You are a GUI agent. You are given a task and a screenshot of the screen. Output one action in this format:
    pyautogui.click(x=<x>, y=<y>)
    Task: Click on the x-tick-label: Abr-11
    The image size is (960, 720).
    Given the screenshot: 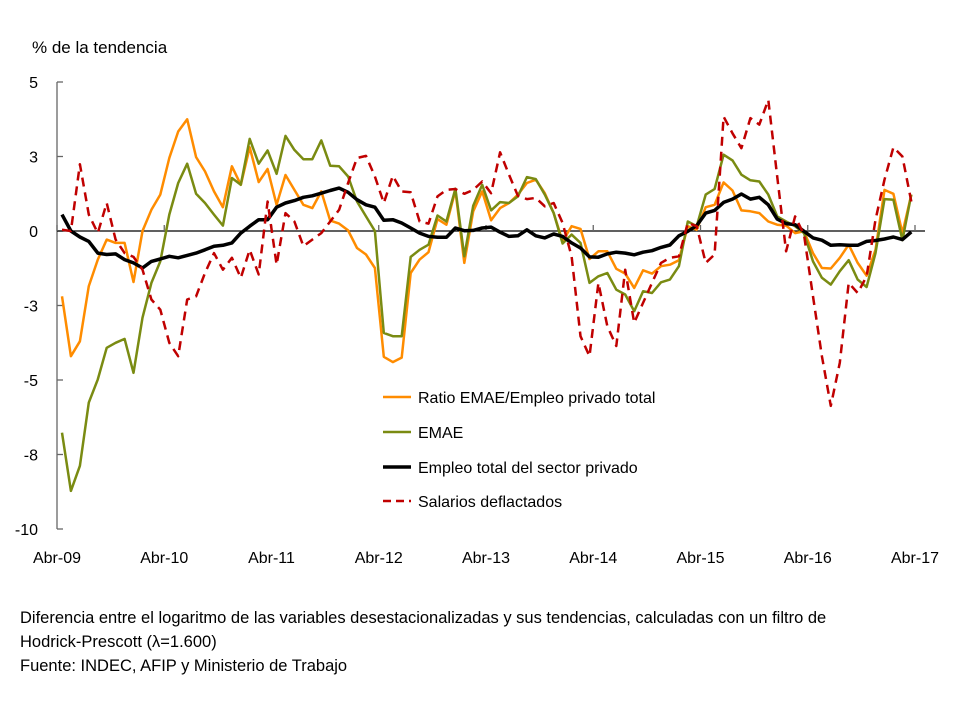 What is the action you would take?
    pyautogui.click(x=271, y=558)
    